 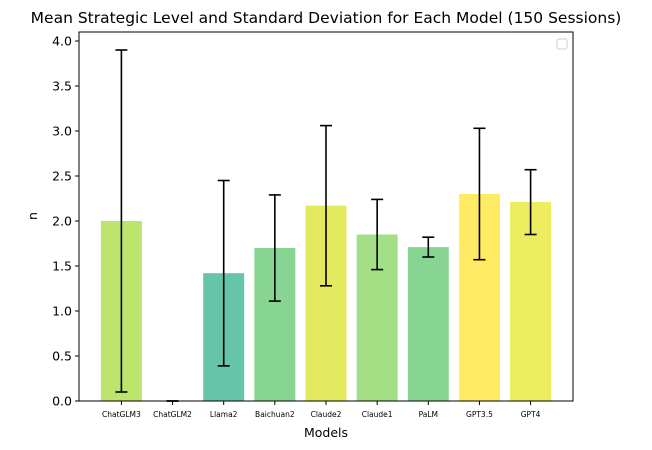 I want to click on error-bar-chatglm3, so click(x=121, y=221).